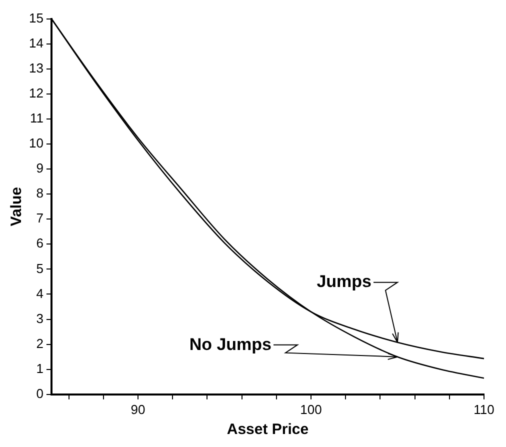  I want to click on text: No Jumps, so click(230, 345).